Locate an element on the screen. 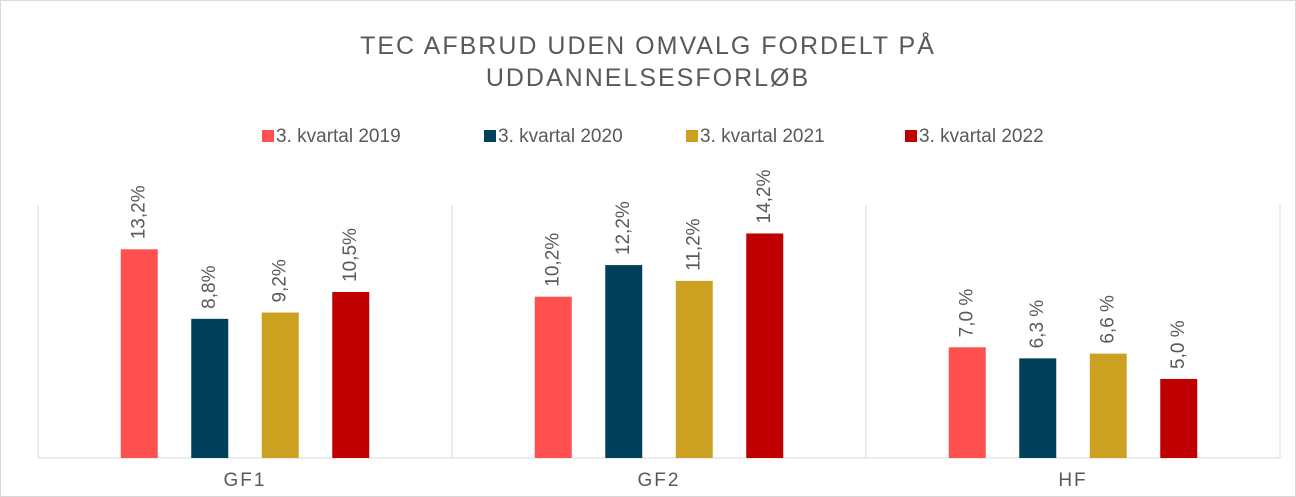  data-label: 6,6 % is located at coordinates (1107, 319).